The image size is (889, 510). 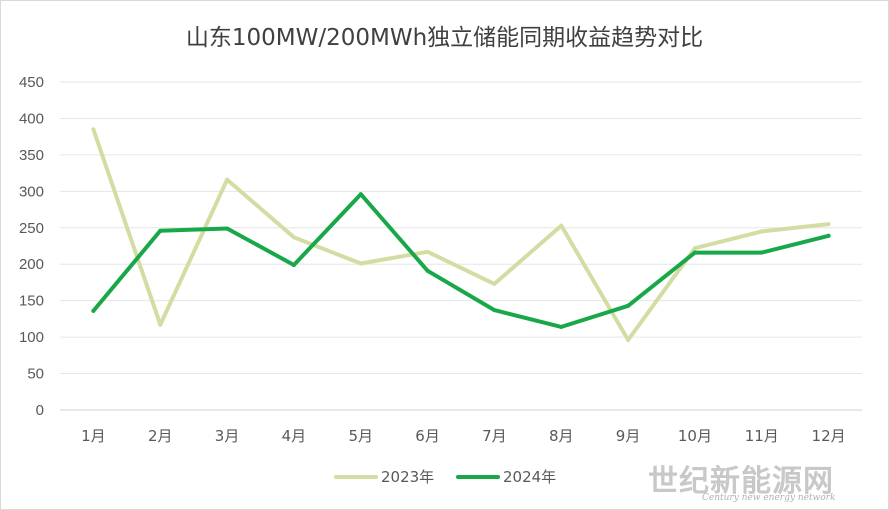 I want to click on x-tick-label: 1月, so click(x=93, y=436).